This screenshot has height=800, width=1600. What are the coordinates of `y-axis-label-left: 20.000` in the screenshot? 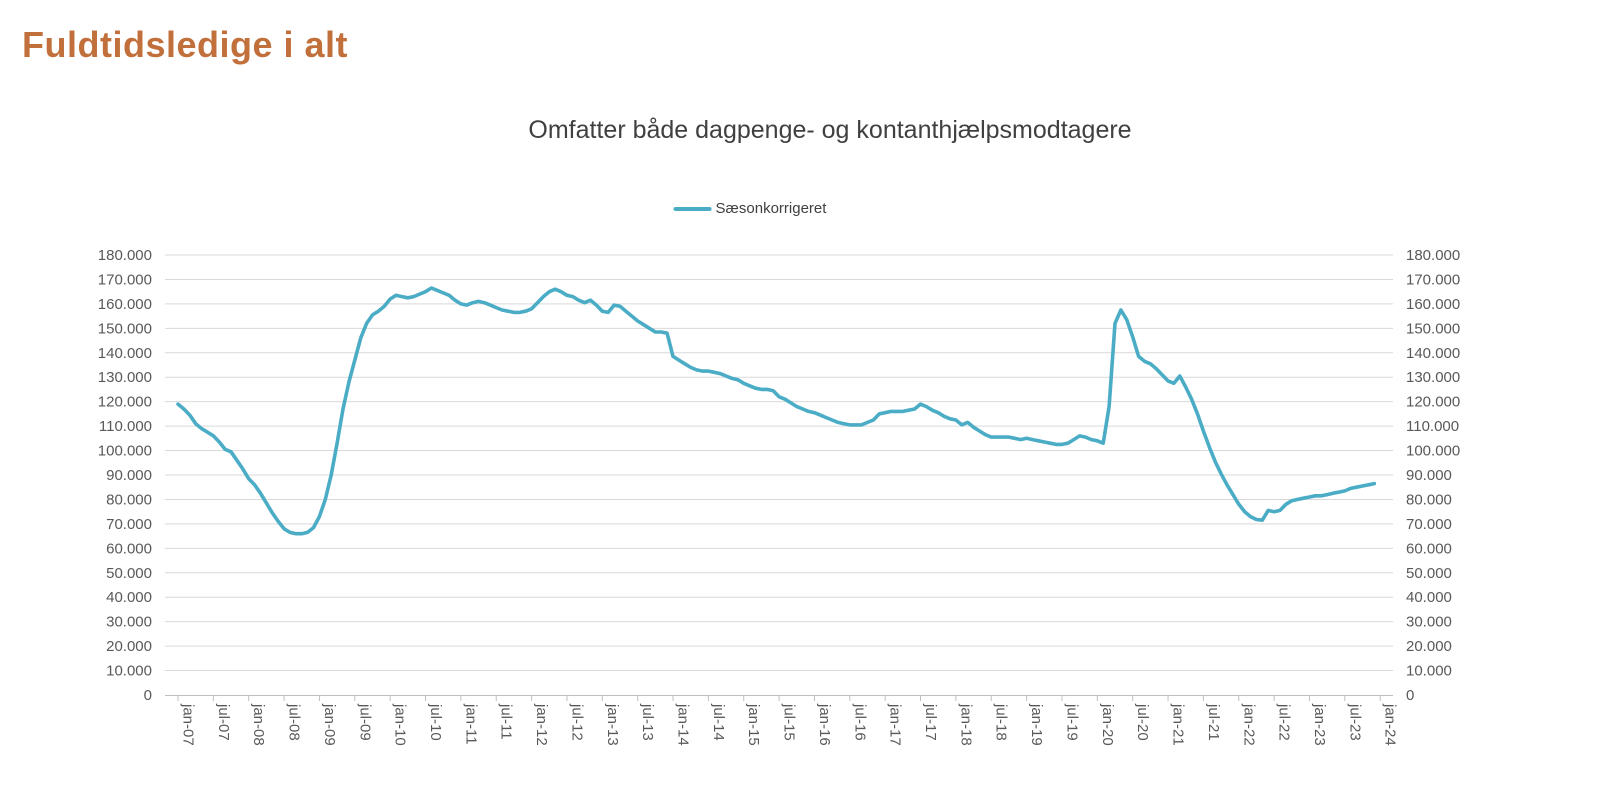 It's located at (129, 646).